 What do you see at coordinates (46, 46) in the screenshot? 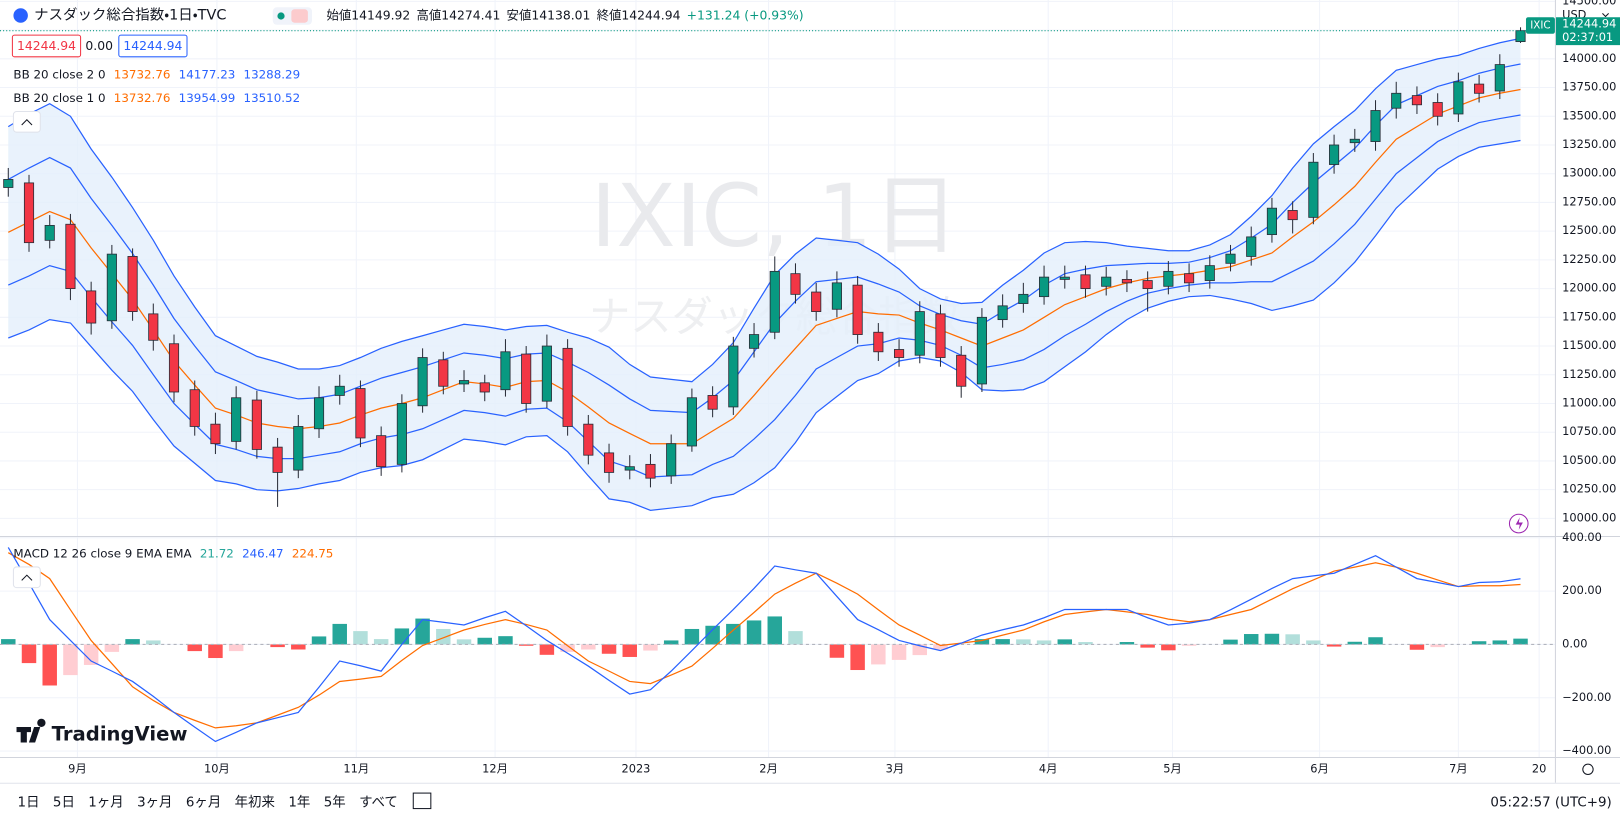
I see `bid-box` at bounding box center [46, 46].